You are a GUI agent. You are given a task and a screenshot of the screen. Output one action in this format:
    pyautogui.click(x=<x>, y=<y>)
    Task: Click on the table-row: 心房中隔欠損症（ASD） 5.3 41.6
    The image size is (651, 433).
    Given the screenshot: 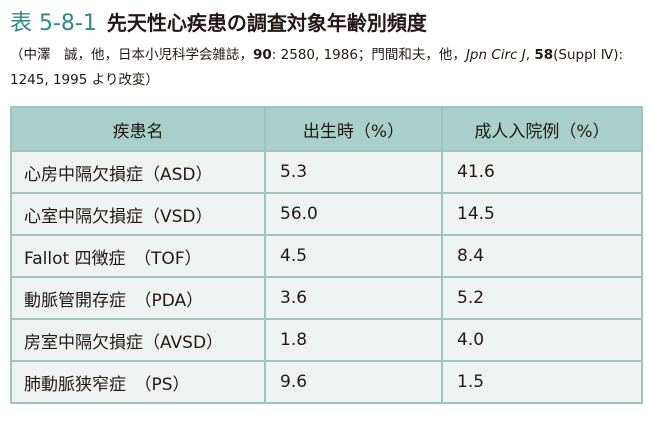 What is the action you would take?
    pyautogui.click(x=326, y=172)
    